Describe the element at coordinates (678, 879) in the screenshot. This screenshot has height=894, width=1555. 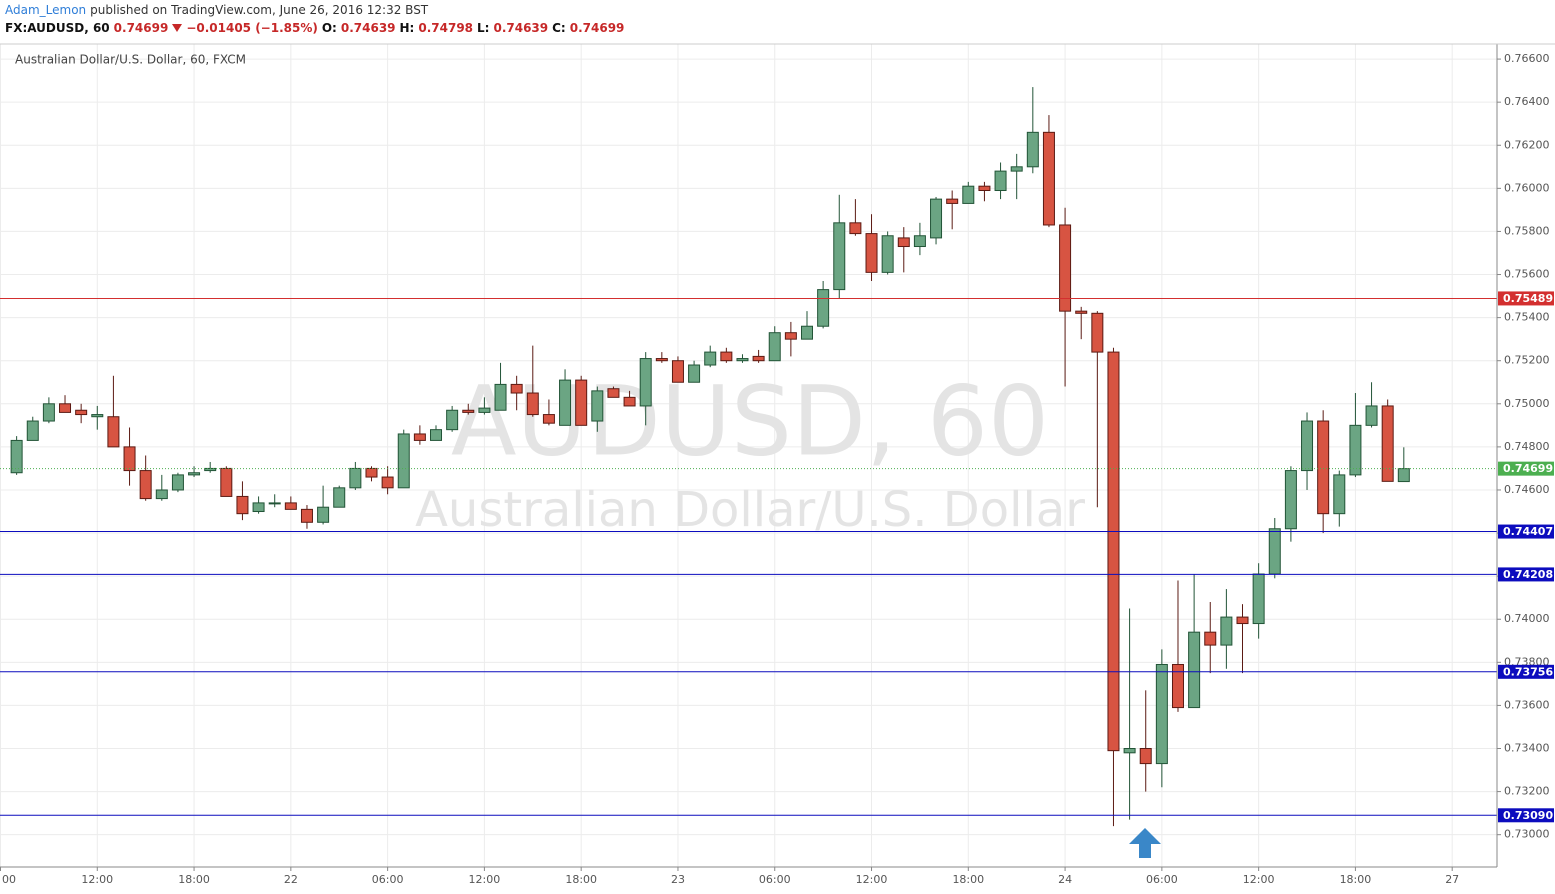
I see `x-tick-label: 23` at that location.